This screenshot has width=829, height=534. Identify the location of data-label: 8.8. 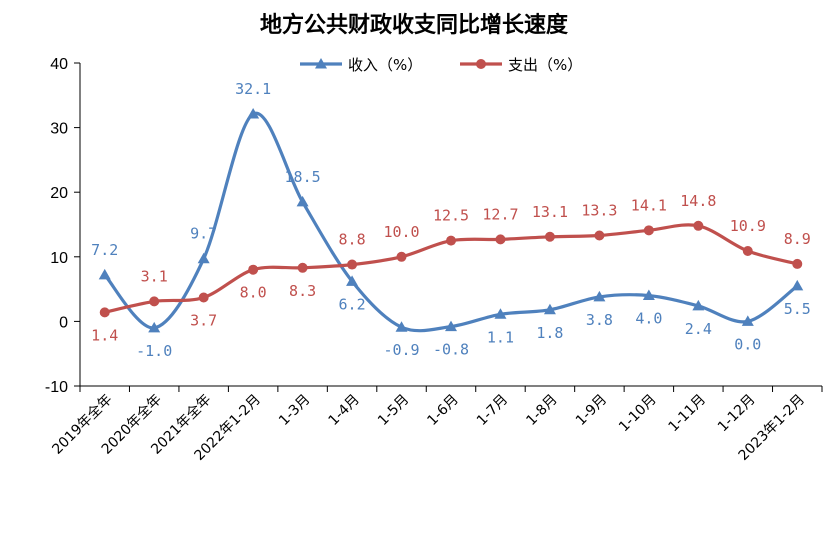
(352, 240).